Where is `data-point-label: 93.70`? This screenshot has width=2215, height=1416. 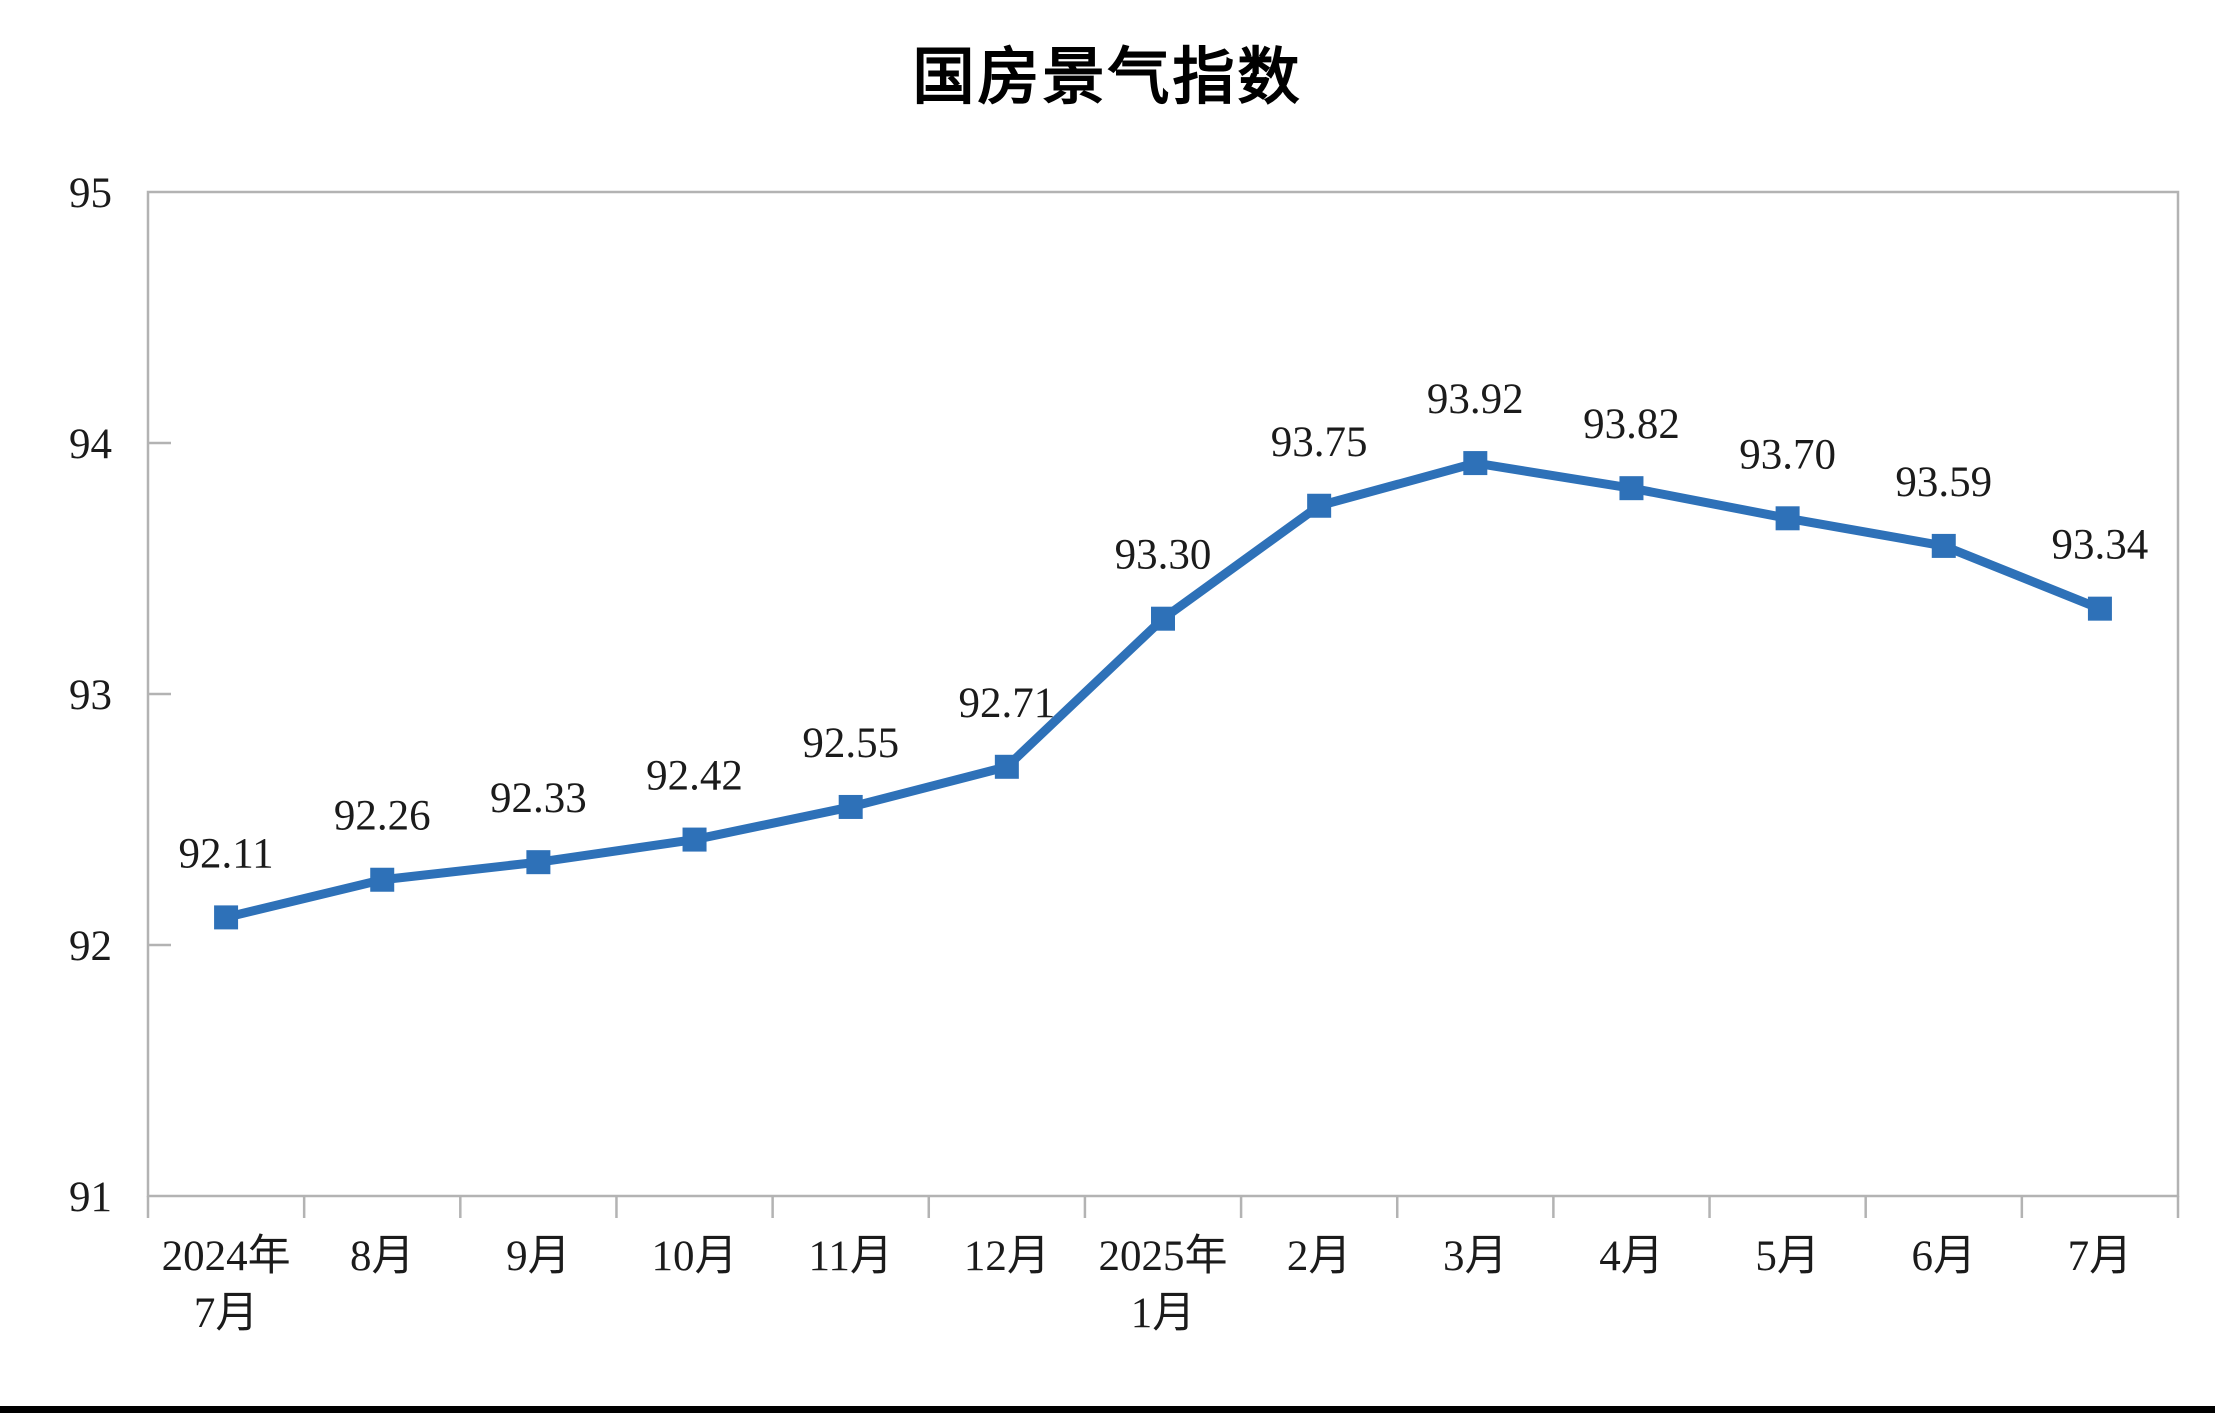 data-point-label: 93.70 is located at coordinates (1787, 454).